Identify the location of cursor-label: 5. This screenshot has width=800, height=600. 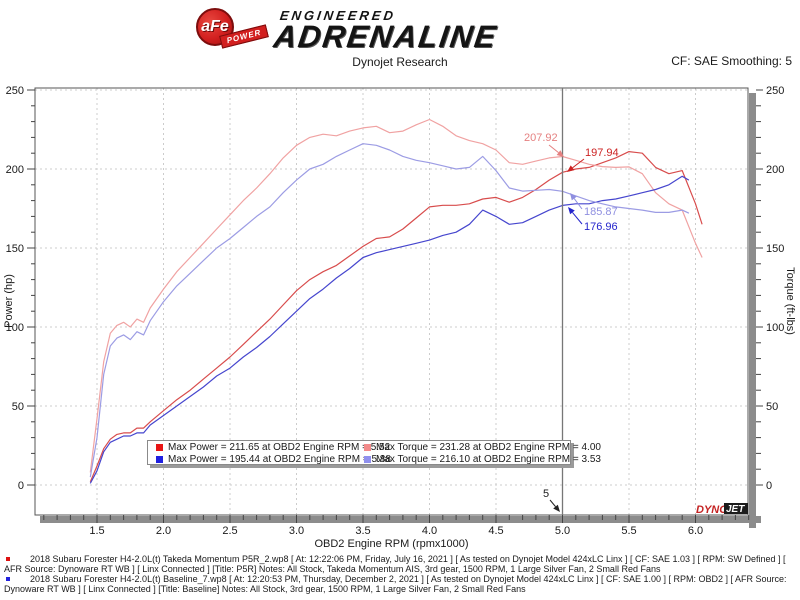
(546, 494).